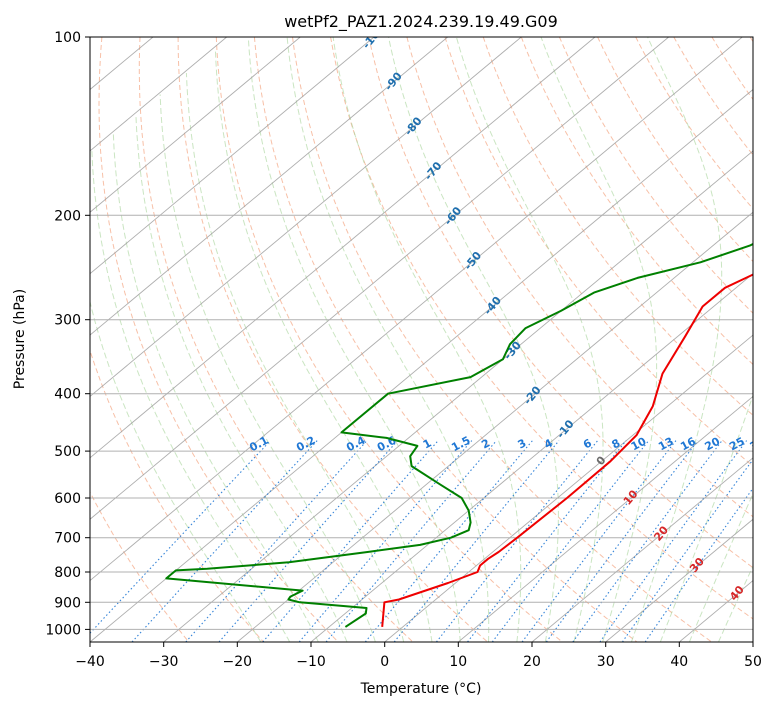  I want to click on x-tick-label: 30, so click(606, 662).